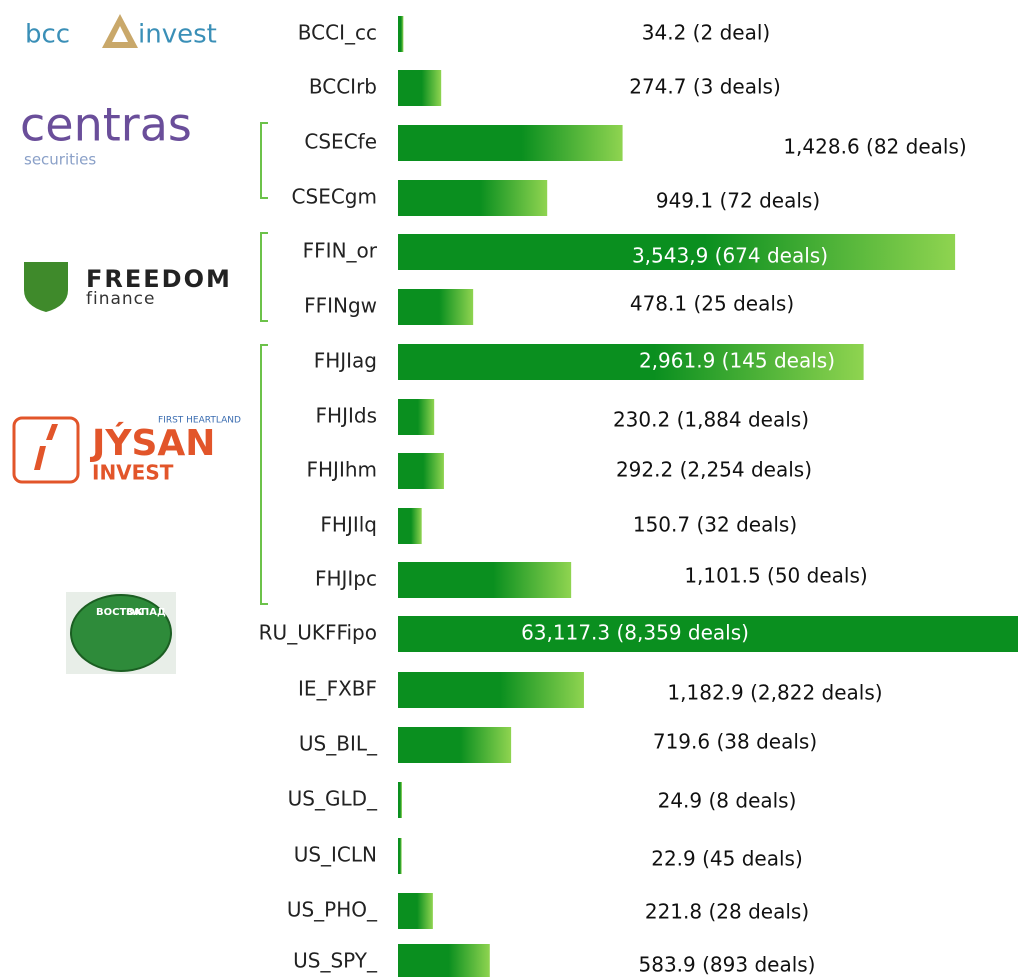 This screenshot has height=977, width=1018. Describe the element at coordinates (730, 256) in the screenshot. I see `value-label: 3,543,9 (674 deals)` at that location.